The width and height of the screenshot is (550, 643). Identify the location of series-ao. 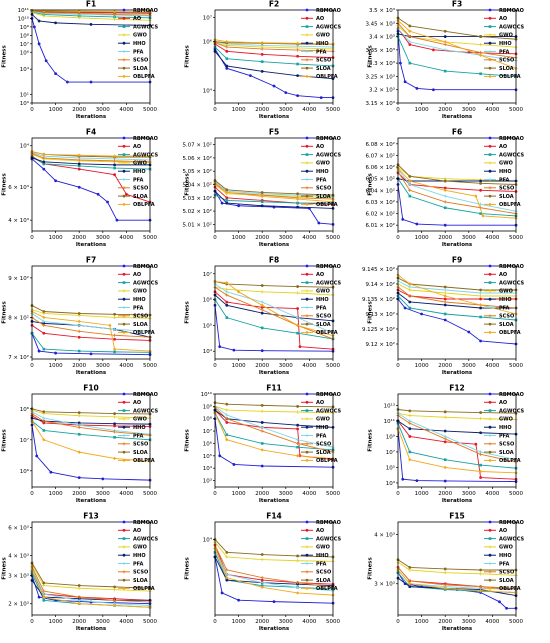
(274, 320).